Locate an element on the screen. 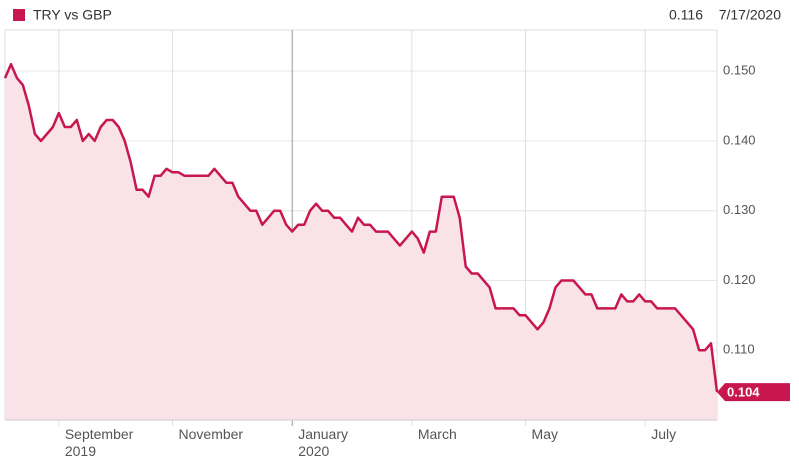  date: 7/17/2020 is located at coordinates (750, 15).